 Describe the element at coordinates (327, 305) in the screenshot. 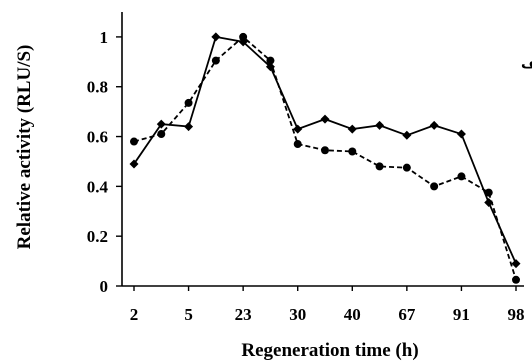

I see `x-axis-ticks: 2 5 23 30 40 67 91 98` at that location.